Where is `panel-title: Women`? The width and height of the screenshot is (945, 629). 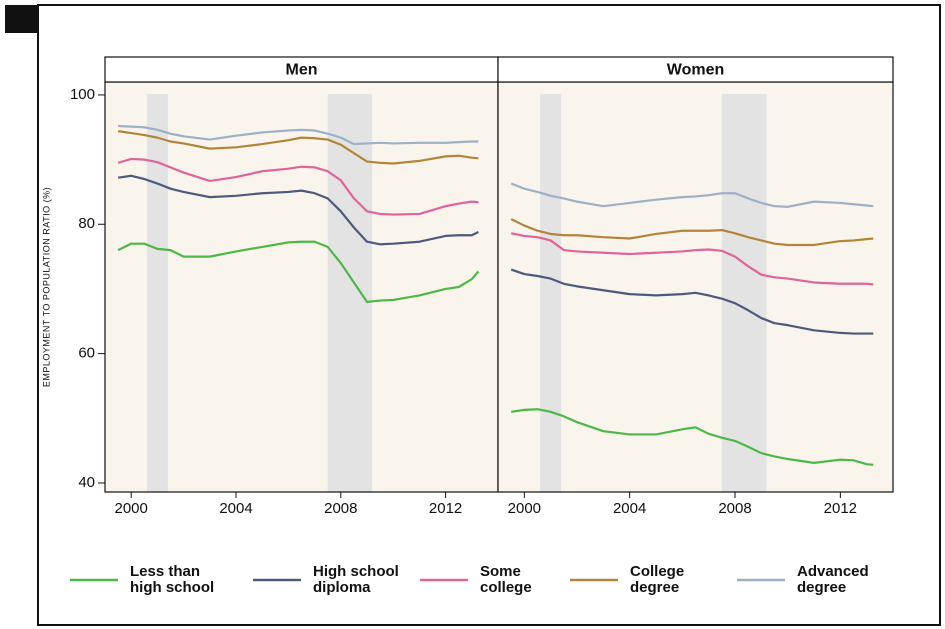 panel-title: Women is located at coordinates (695, 70).